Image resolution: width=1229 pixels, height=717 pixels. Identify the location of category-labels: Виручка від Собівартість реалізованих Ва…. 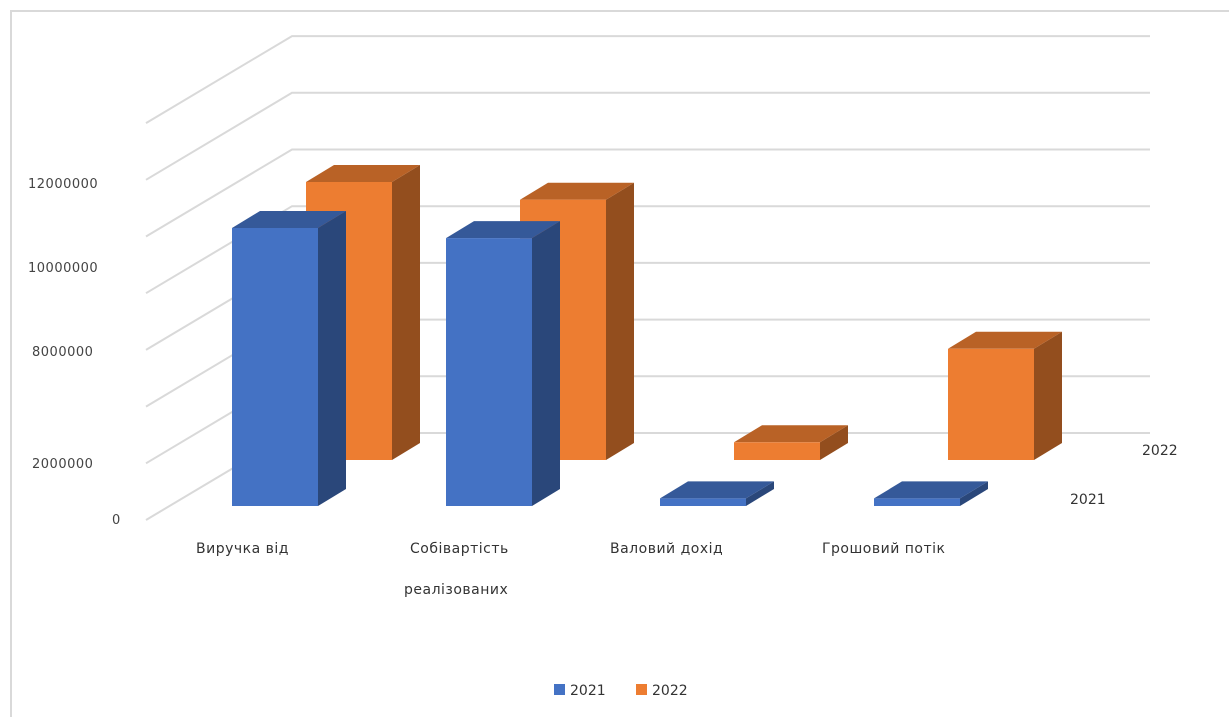
(570, 569).